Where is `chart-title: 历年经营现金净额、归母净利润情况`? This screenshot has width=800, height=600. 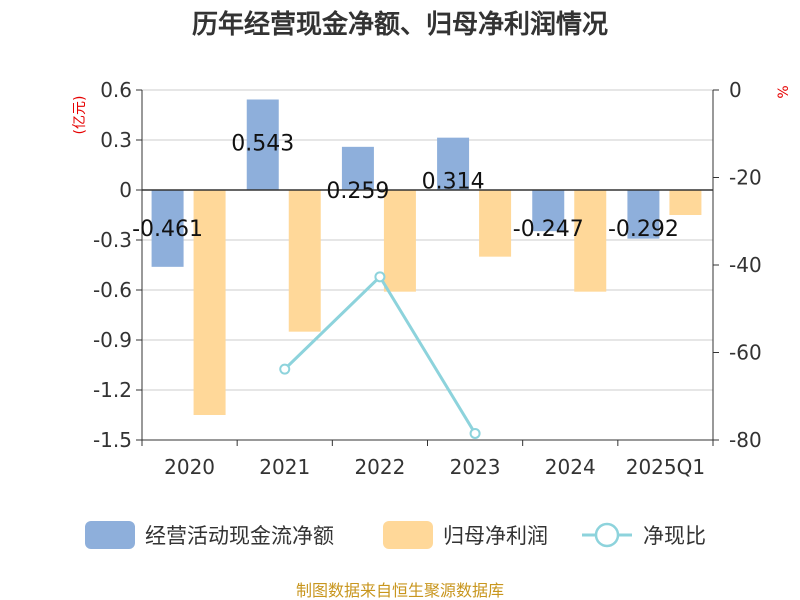 chart-title: 历年经营现金净额、归母净利润情况 is located at coordinates (400, 24).